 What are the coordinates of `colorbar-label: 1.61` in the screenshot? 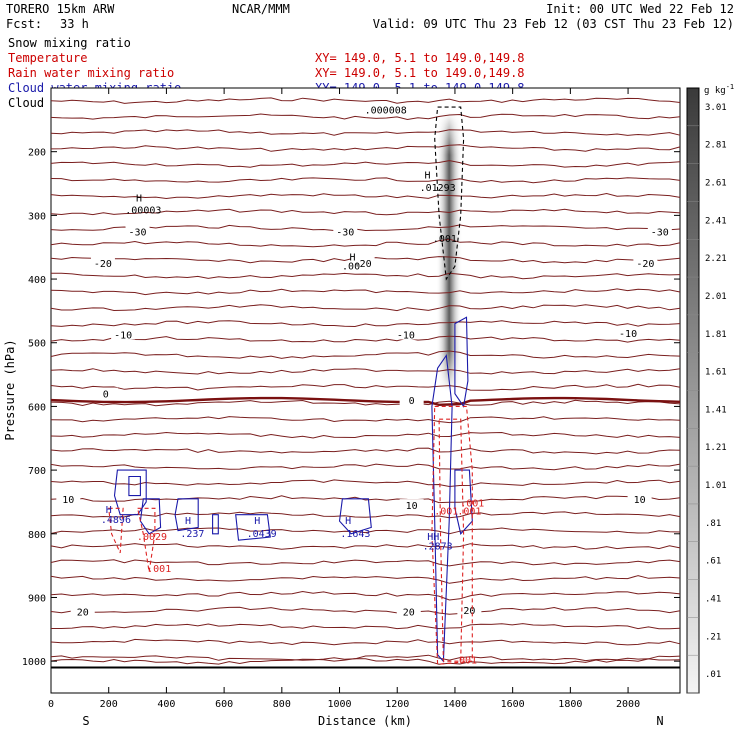 It's located at (716, 373).